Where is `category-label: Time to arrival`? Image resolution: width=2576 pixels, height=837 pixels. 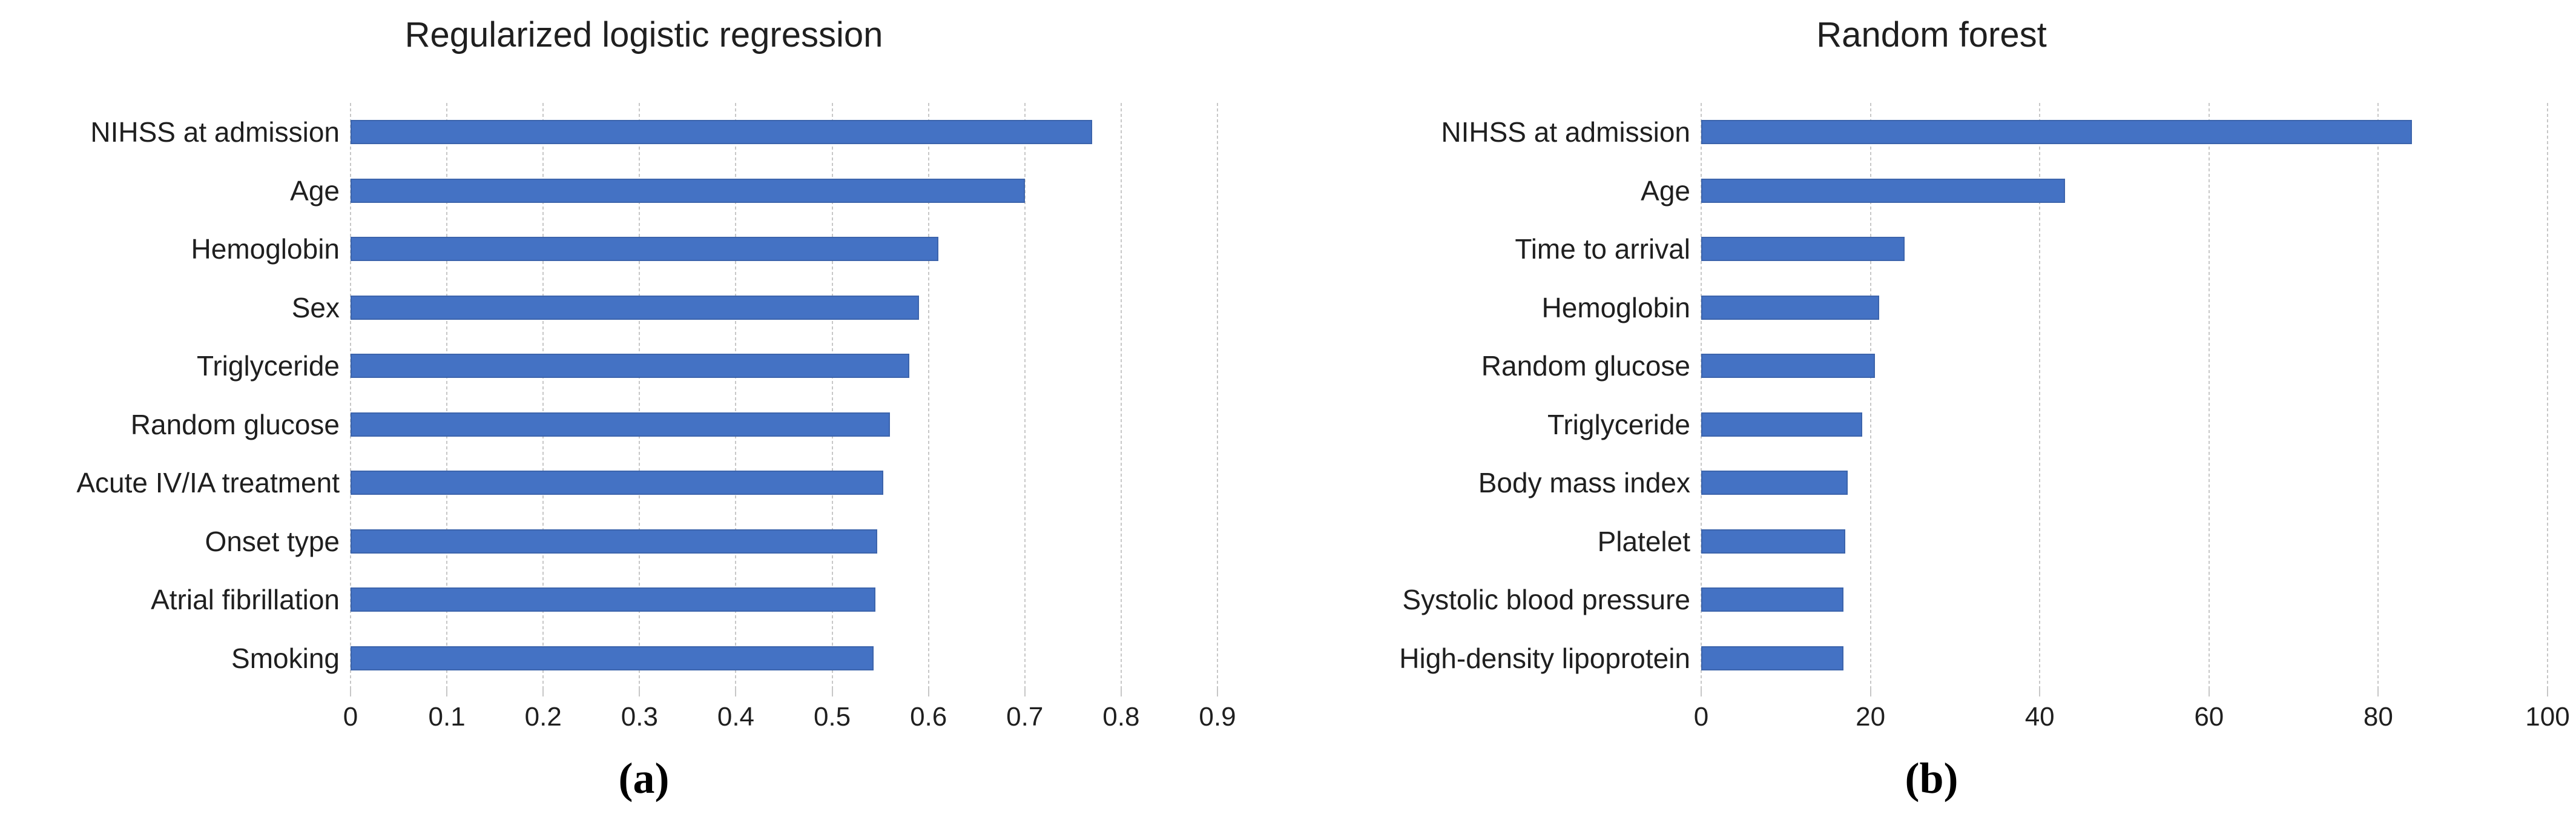
category-label: Time to arrival is located at coordinates (1602, 249).